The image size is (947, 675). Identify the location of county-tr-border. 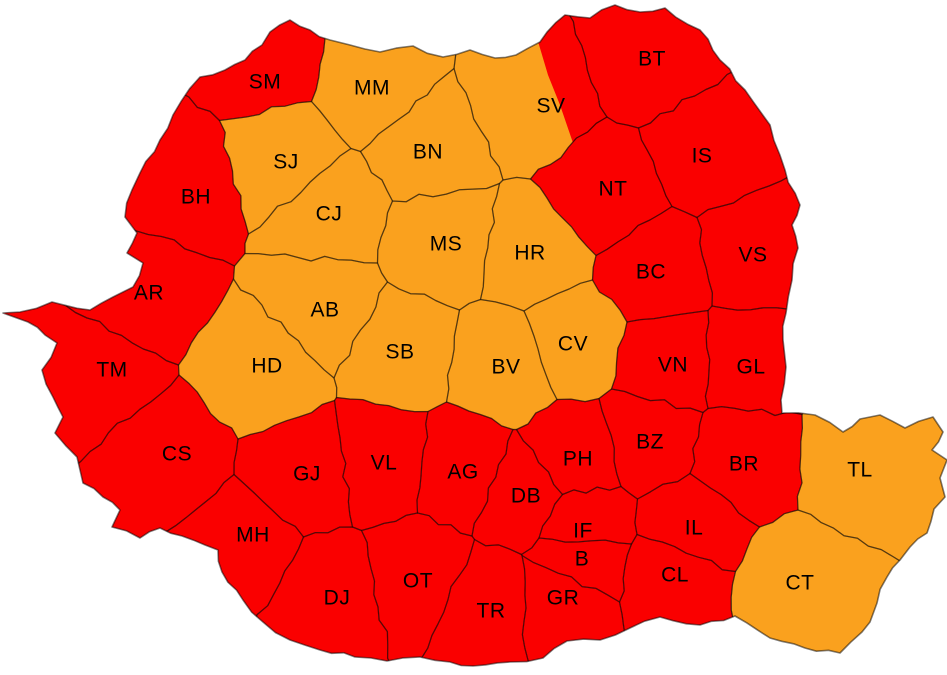
(465, 602).